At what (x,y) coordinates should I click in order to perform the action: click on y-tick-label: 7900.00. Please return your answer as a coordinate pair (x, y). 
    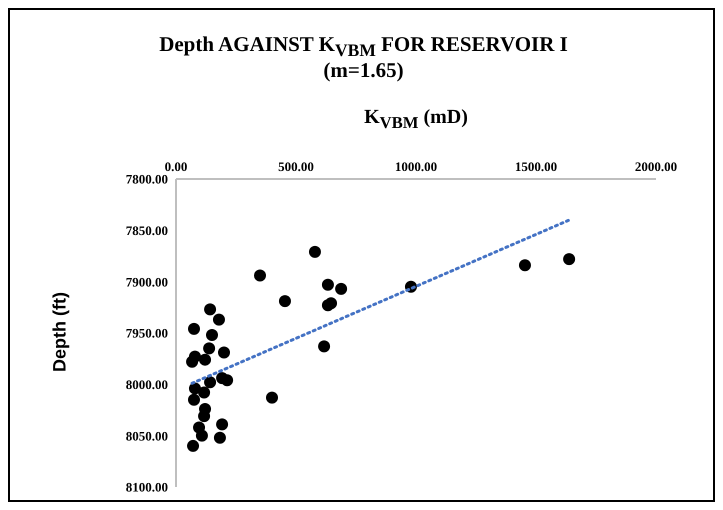
    Looking at the image, I should click on (147, 282).